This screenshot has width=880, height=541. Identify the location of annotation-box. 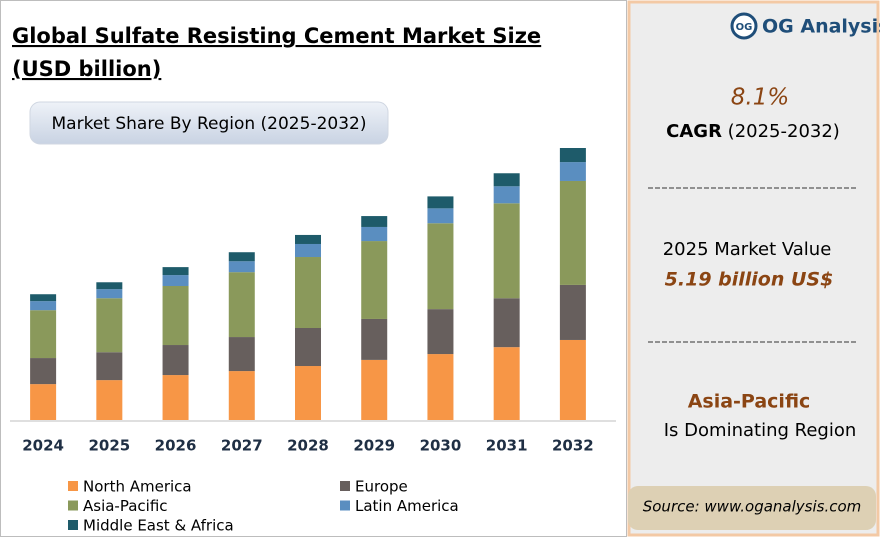
(209, 123).